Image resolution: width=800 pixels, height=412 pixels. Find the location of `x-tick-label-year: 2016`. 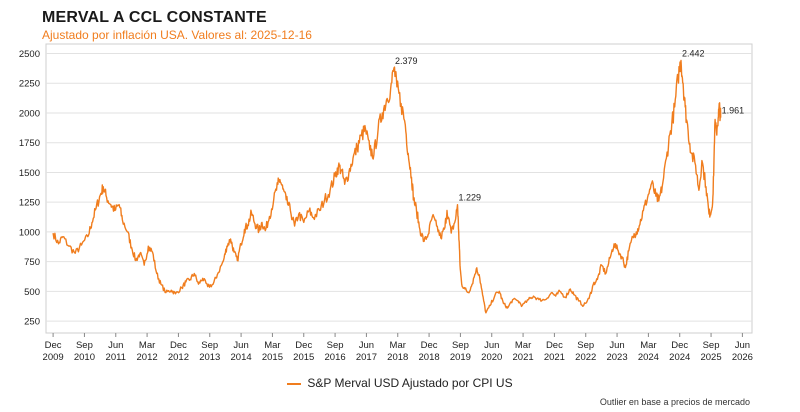

x-tick-label-year: 2016 is located at coordinates (335, 357).